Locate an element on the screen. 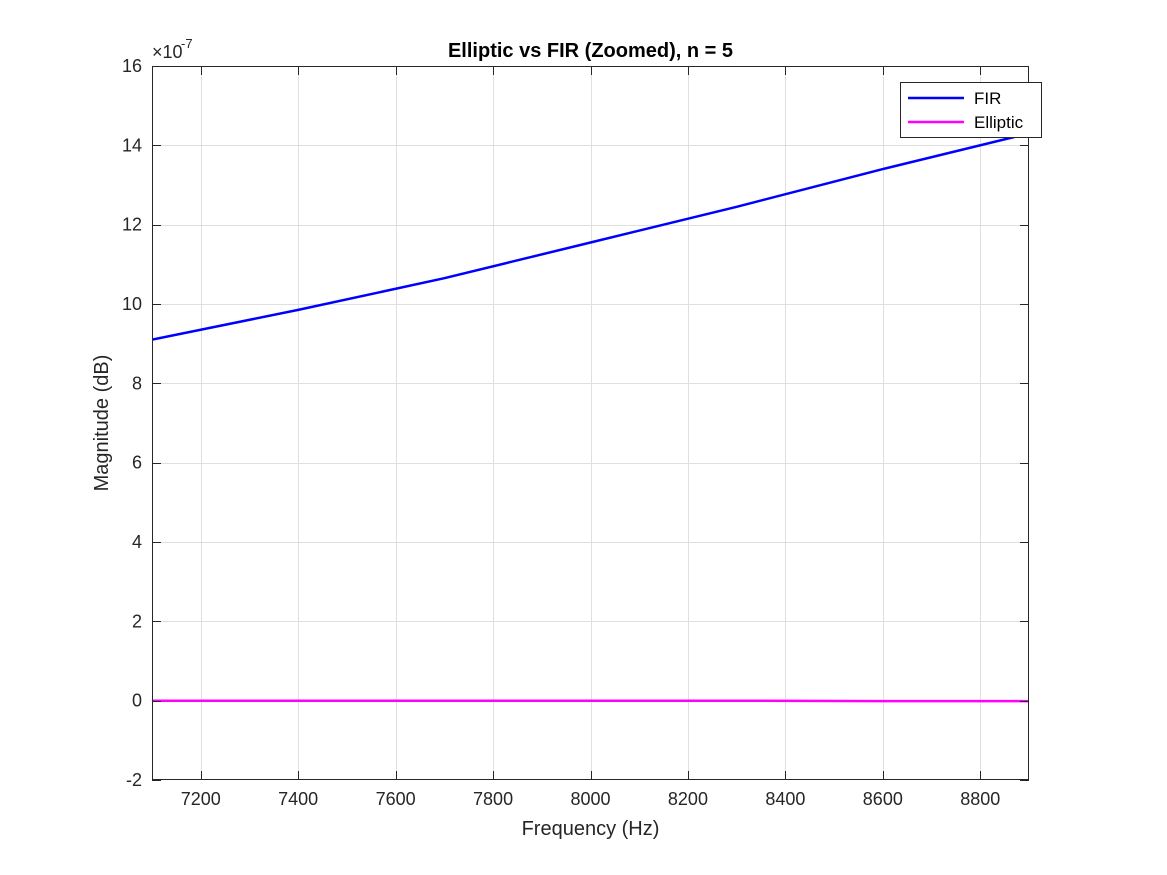 The height and width of the screenshot is (875, 1167). y-tick-label: 4 is located at coordinates (137, 542).